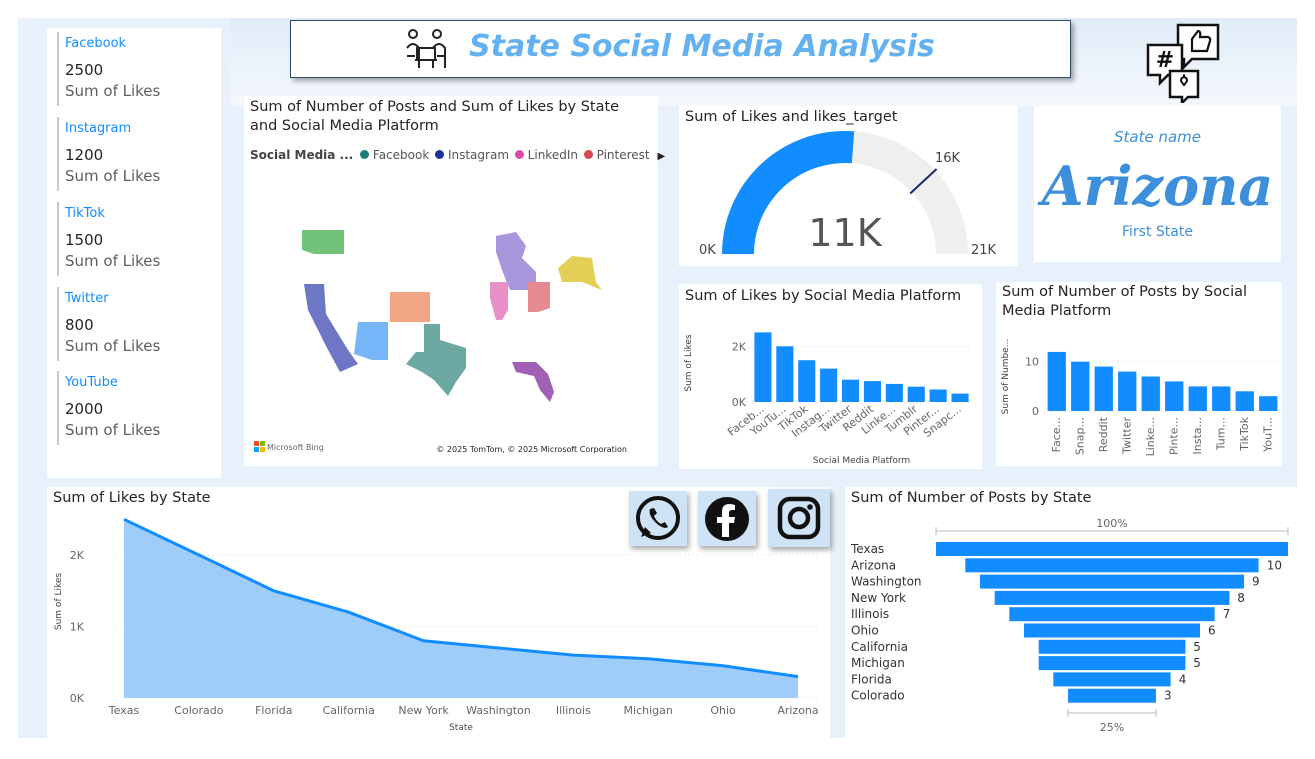 The image size is (1315, 759). Describe the element at coordinates (516, 261) in the screenshot. I see `state-michigan` at that location.